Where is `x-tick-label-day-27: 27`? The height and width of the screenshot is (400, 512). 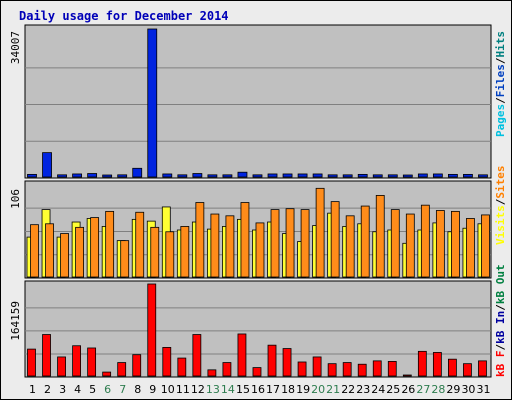
x-tick-label-day-27: 27 is located at coordinates (423, 389).